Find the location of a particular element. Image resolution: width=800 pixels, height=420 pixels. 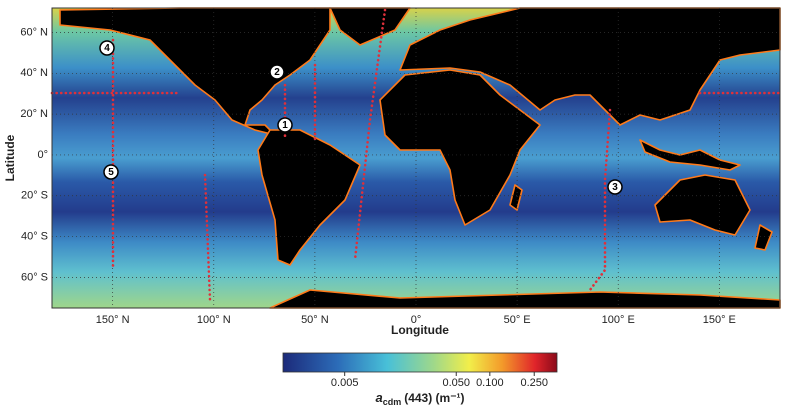

x-tick-label: 100° N is located at coordinates (214, 320).